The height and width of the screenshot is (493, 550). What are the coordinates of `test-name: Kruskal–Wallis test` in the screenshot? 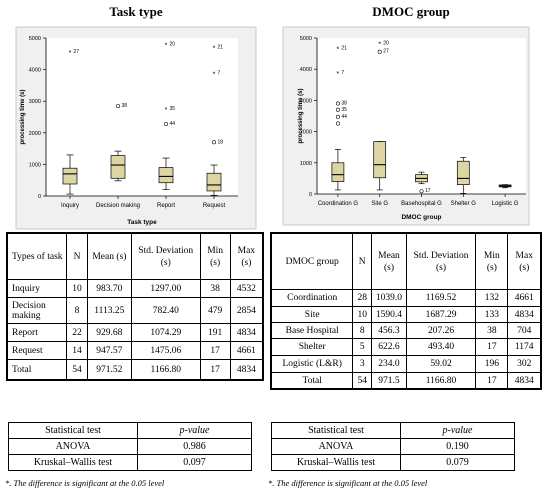 It's located at (336, 462).